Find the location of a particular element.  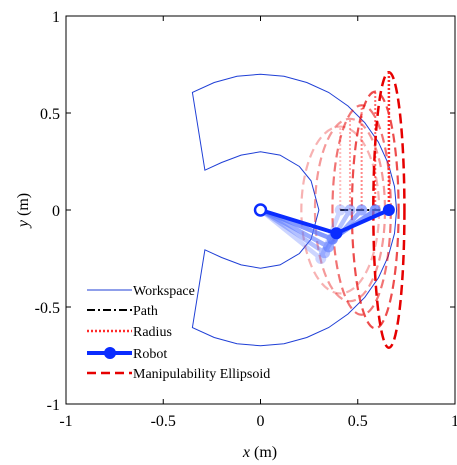

legend-entry-ellipsoid: Manipulability Ellipsoid is located at coordinates (178, 374).